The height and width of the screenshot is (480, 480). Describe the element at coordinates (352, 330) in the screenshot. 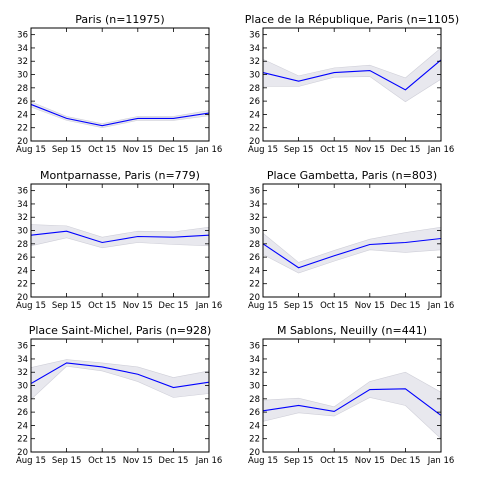

I see `chart-title: M Sablons, Neuilly (n=441)` at that location.